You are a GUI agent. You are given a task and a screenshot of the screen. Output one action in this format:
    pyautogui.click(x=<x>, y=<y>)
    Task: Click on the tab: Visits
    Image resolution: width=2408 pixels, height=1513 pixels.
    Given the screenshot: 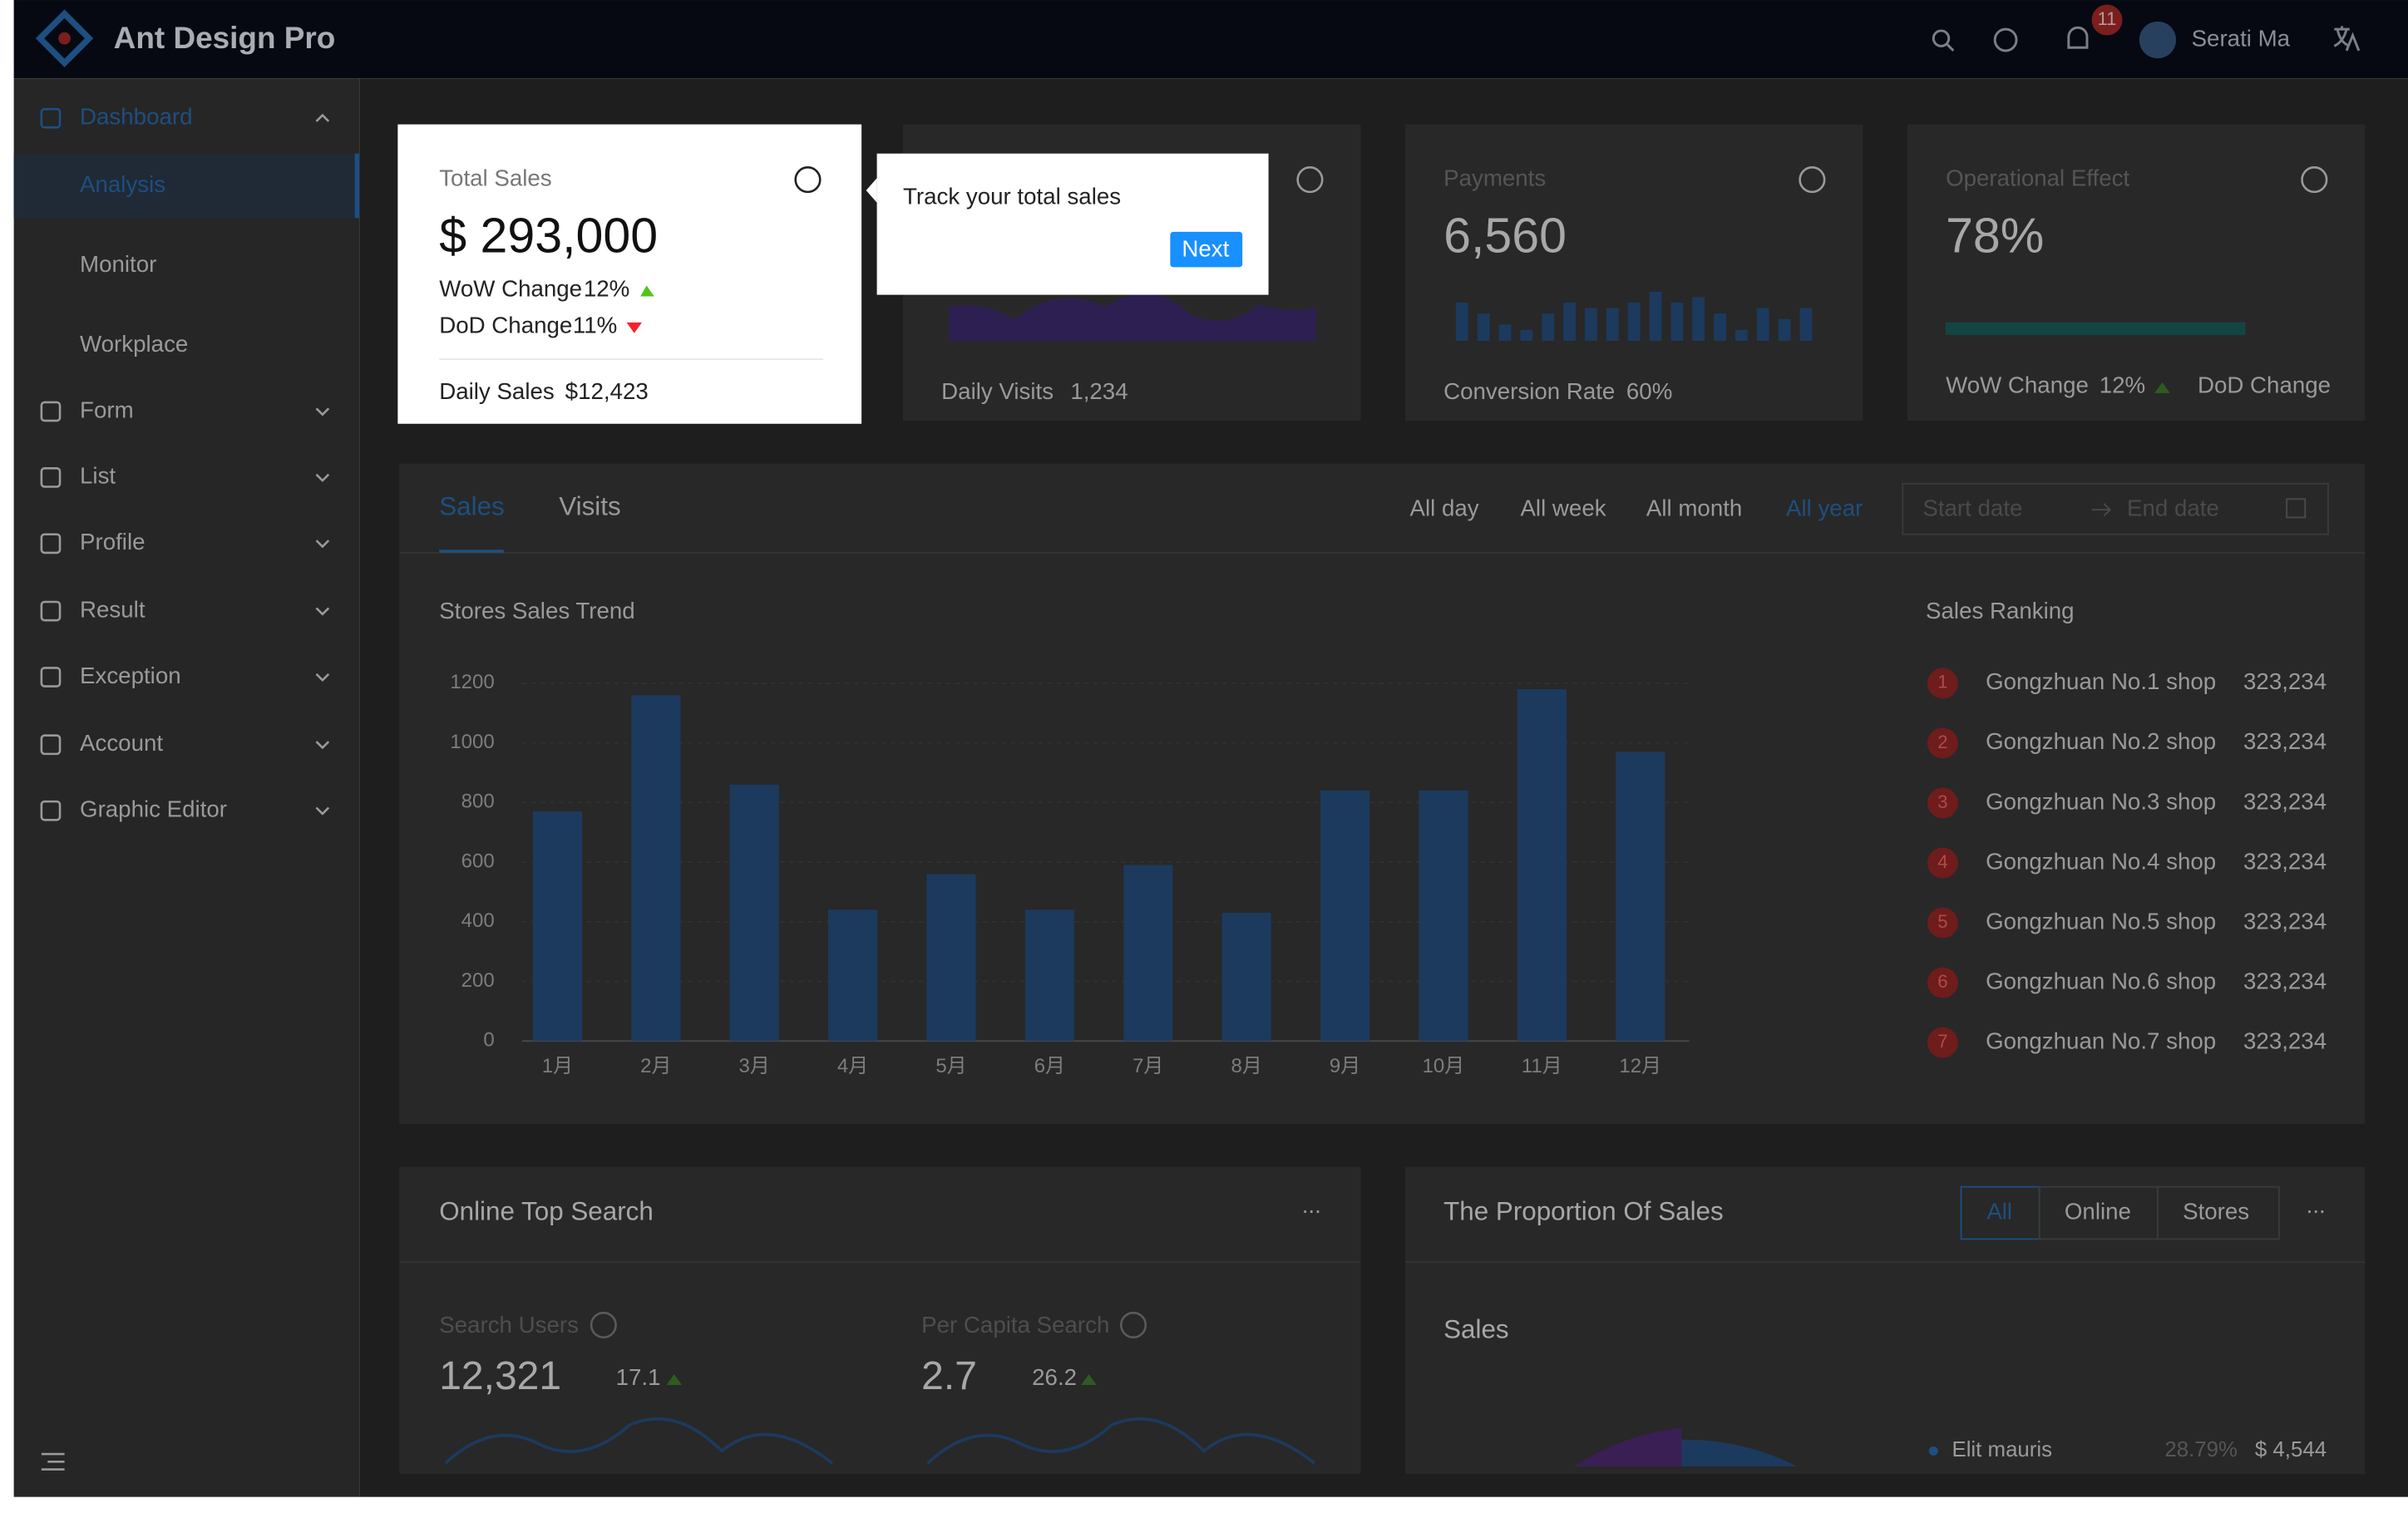 What is the action you would take?
    pyautogui.click(x=589, y=506)
    